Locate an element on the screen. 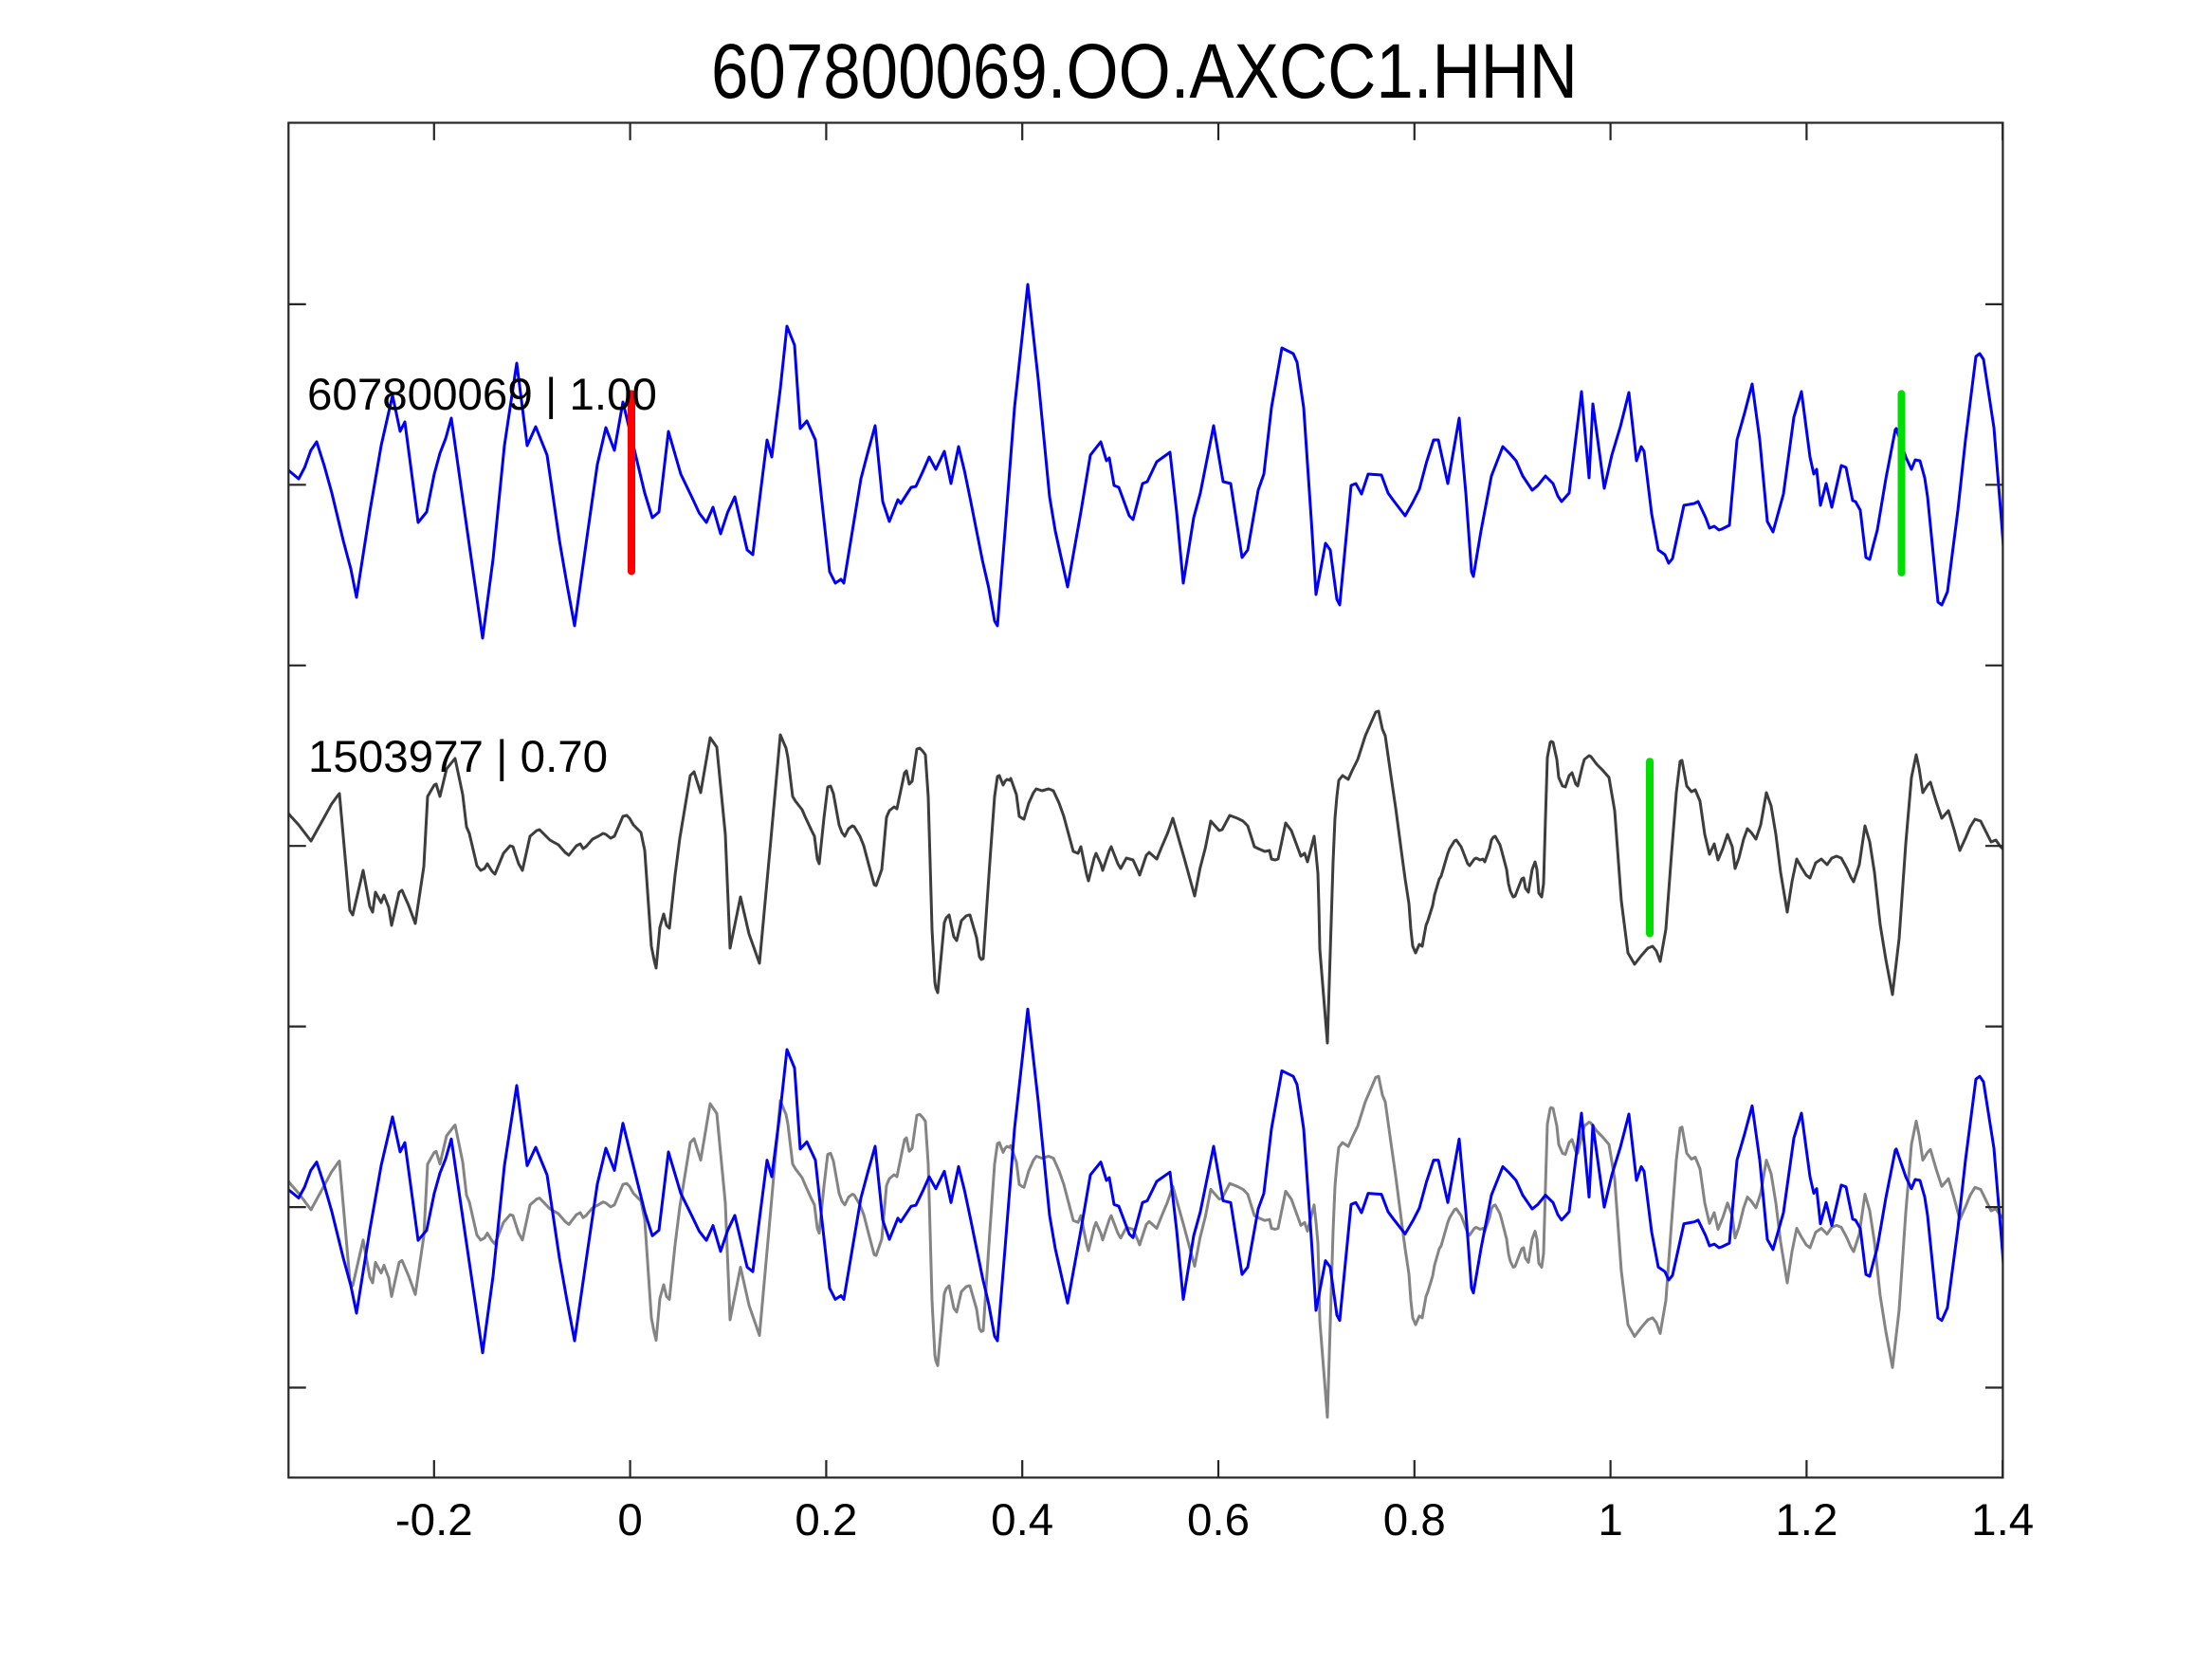  svg-text: 1 is located at coordinates (1610, 1520).